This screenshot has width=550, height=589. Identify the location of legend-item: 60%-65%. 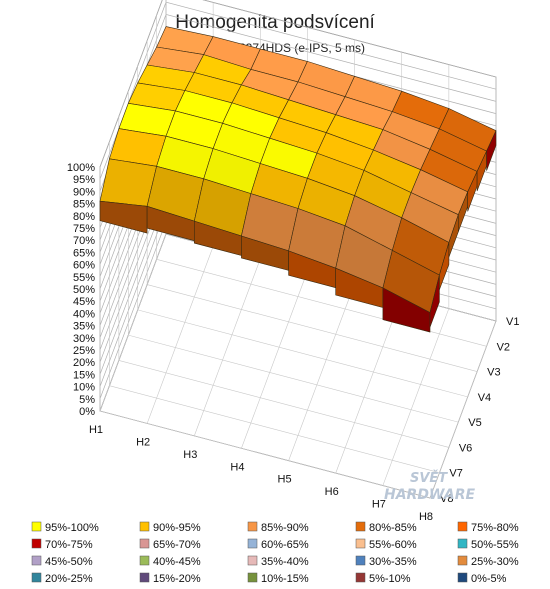
(278, 544).